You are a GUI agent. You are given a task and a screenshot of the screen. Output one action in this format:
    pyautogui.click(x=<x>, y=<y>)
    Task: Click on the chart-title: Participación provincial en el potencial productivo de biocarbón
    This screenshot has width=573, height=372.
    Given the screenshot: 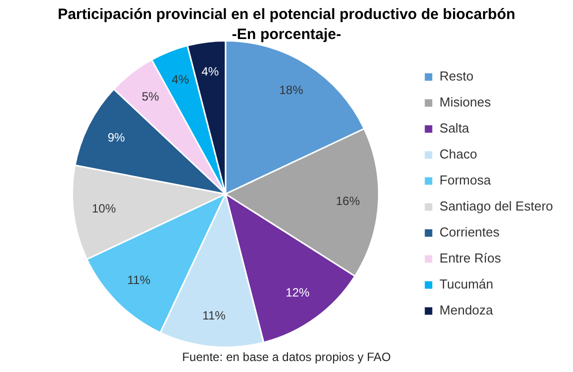 What is the action you would take?
    pyautogui.click(x=286, y=14)
    